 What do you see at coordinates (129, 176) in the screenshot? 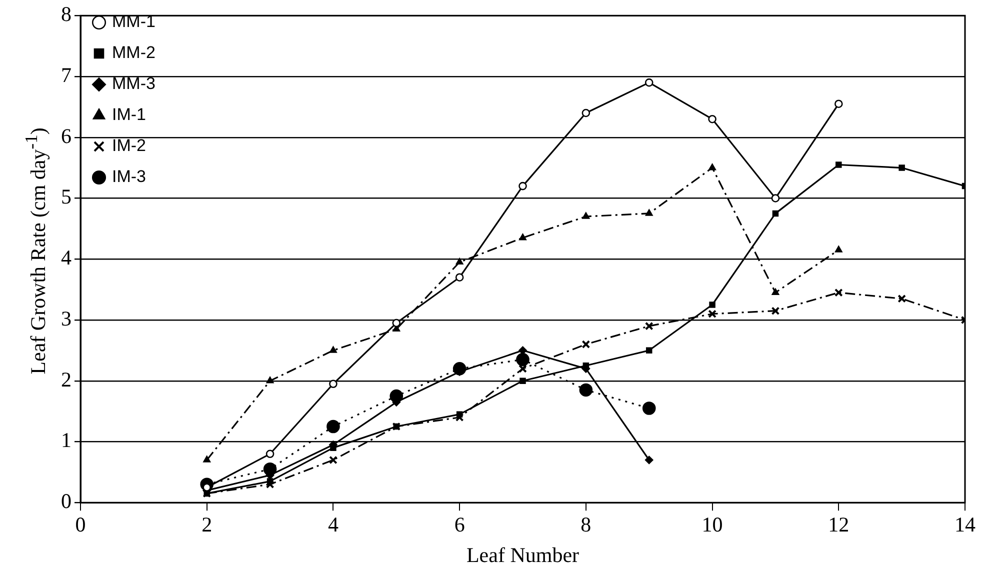
I see `legend-label: IM-3` at bounding box center [129, 176].